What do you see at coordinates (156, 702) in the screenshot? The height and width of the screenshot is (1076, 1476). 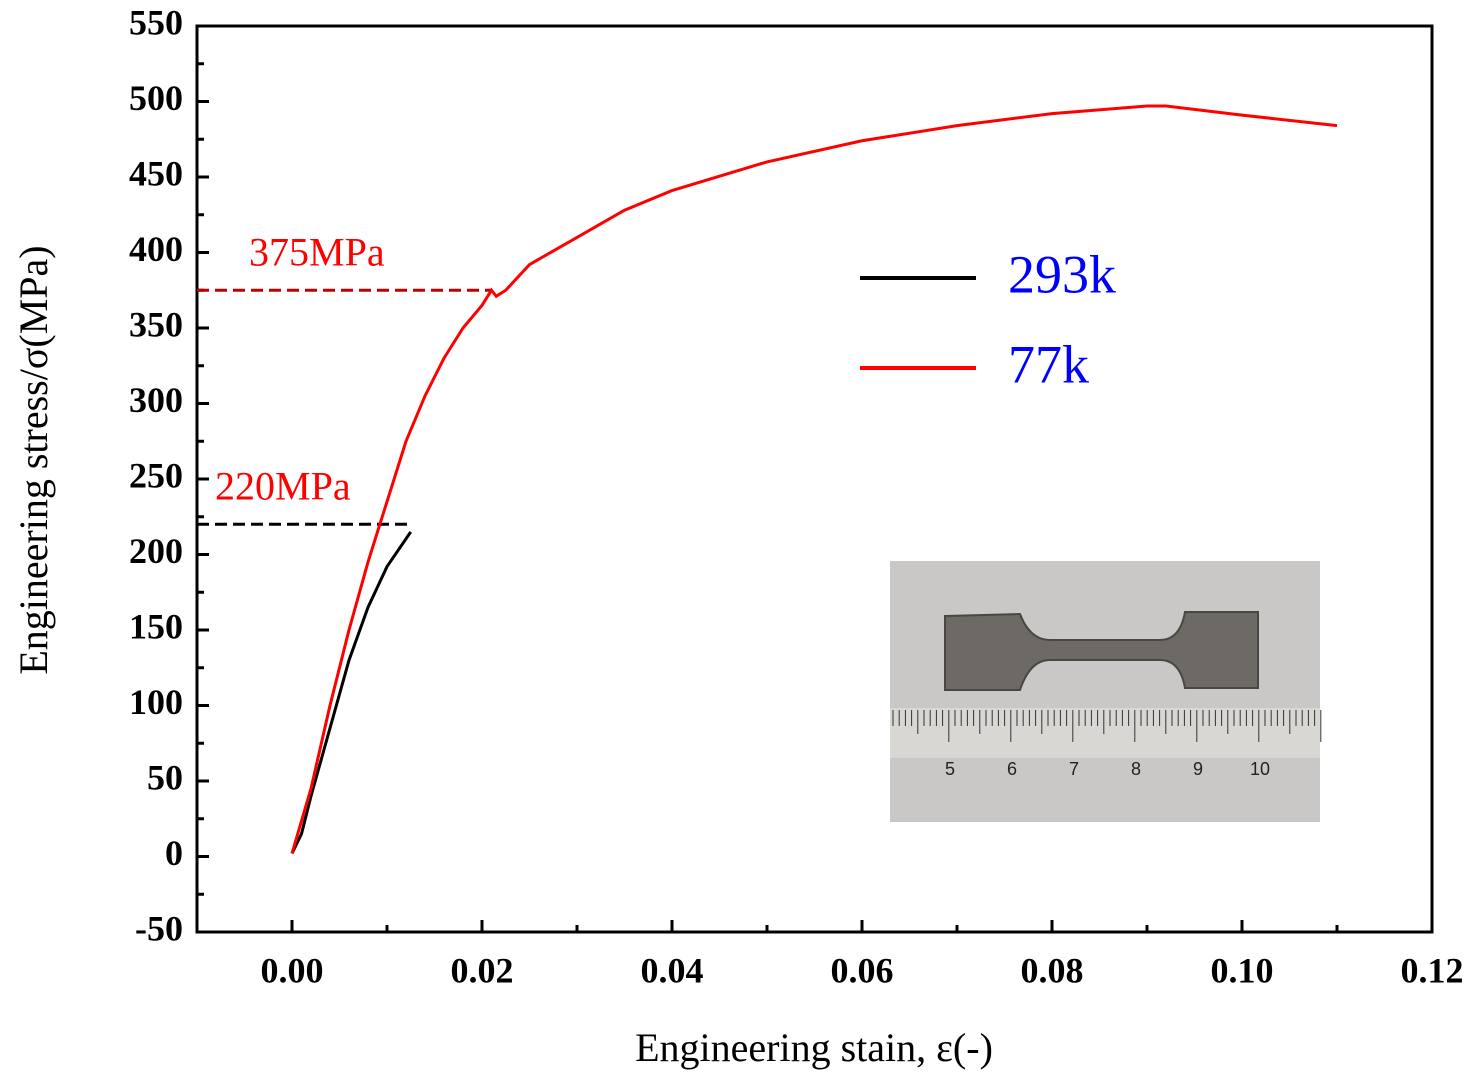 I see `y-tick-label: 100` at bounding box center [156, 702].